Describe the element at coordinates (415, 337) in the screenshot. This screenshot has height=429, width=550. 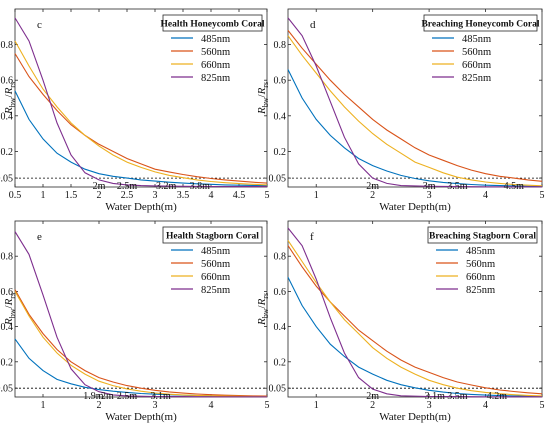
I see `series-line-485nm` at that location.